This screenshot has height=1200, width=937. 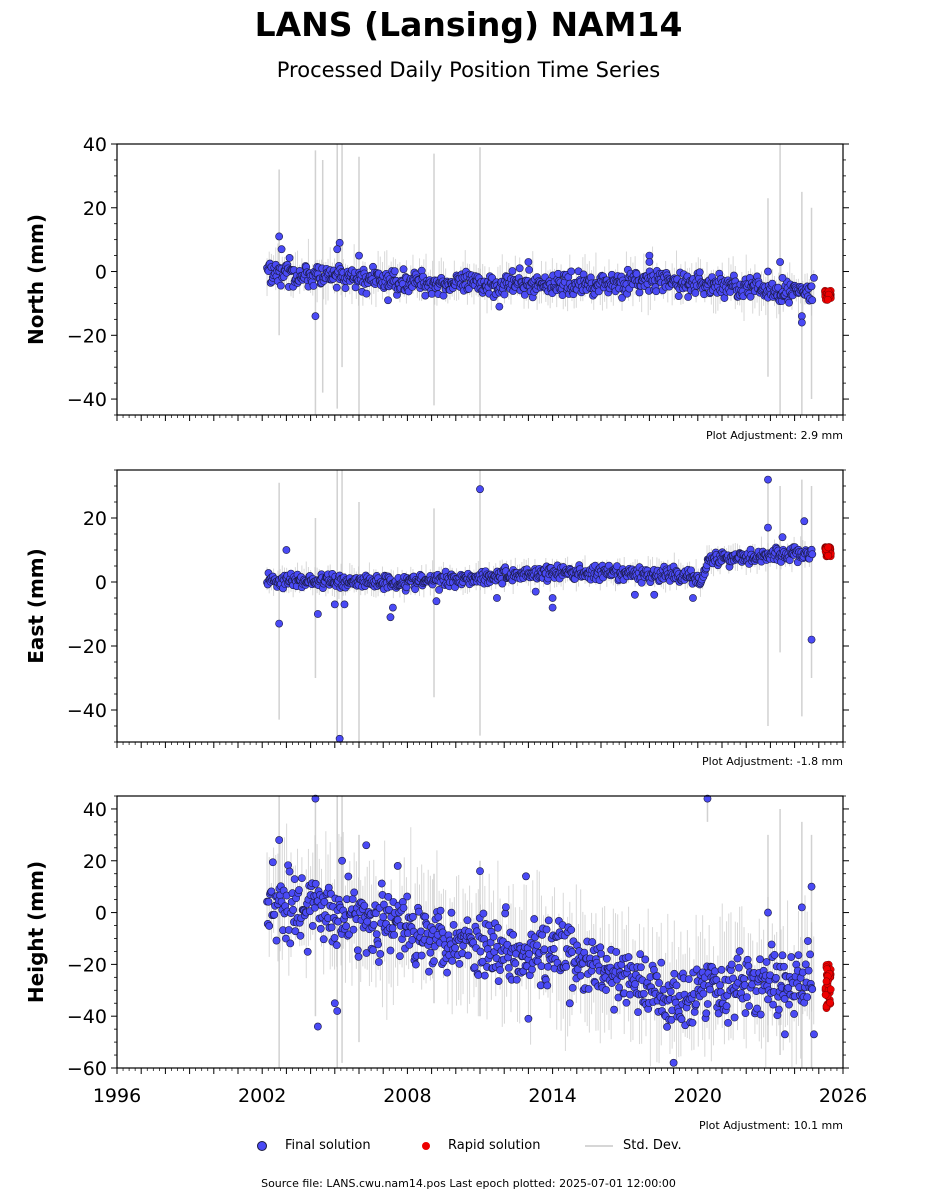 What do you see at coordinates (262, 1145) in the screenshot?
I see `final-marker-icon` at bounding box center [262, 1145].